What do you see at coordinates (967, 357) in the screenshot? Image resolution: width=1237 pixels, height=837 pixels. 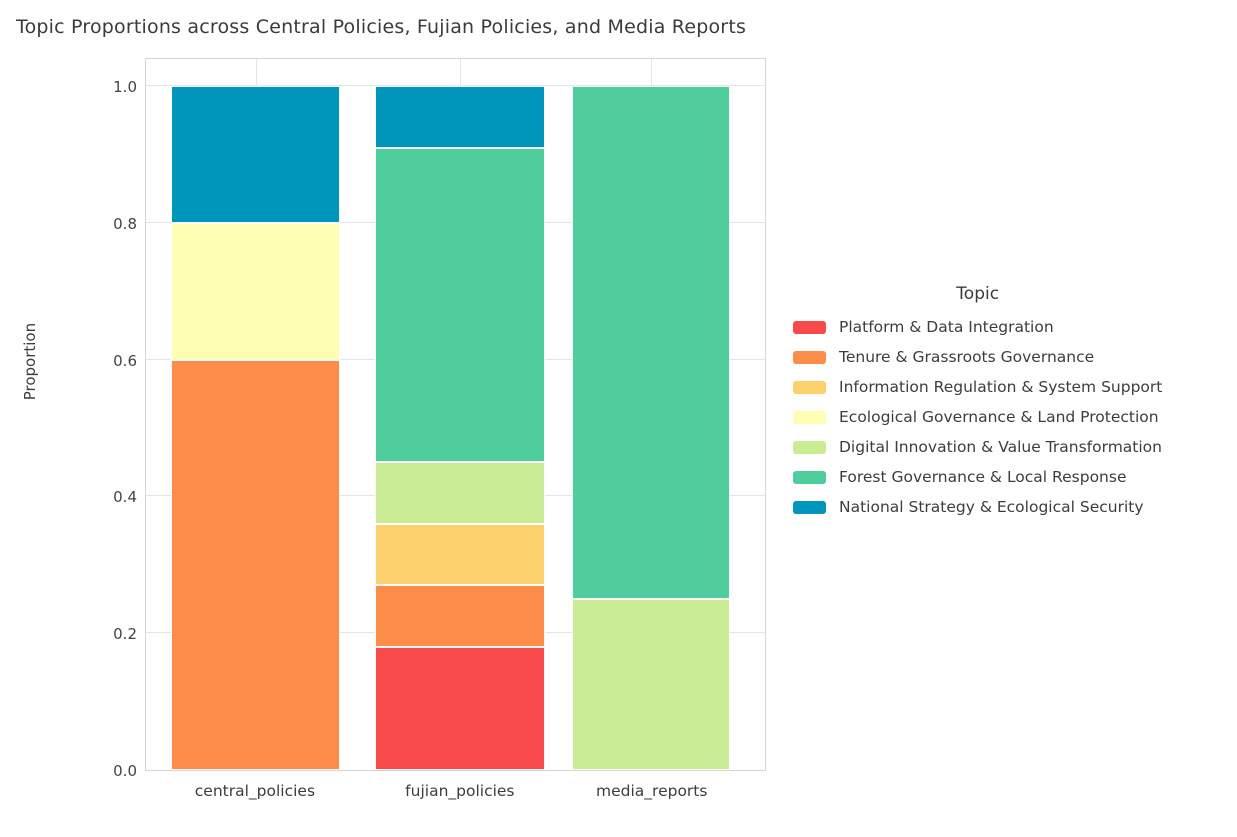 I see `legend-label: Tenure & Grassroots Governance` at bounding box center [967, 357].